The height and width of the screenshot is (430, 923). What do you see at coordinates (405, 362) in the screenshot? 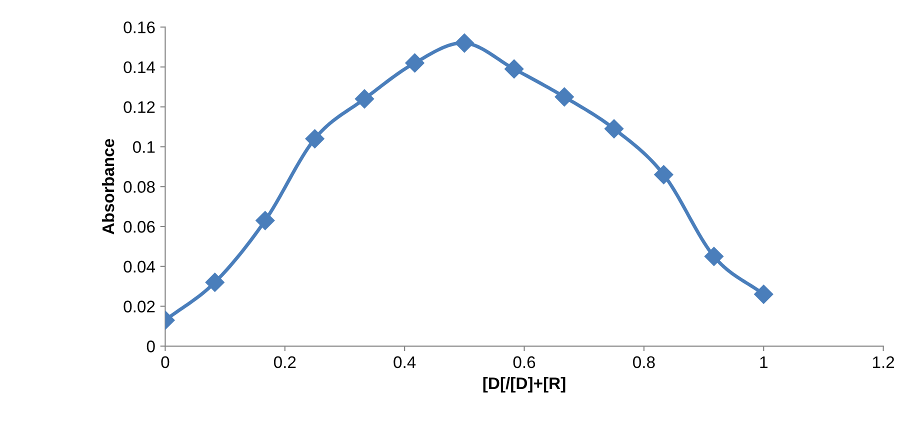
I see `x-tick-label: 0.4` at bounding box center [405, 362].